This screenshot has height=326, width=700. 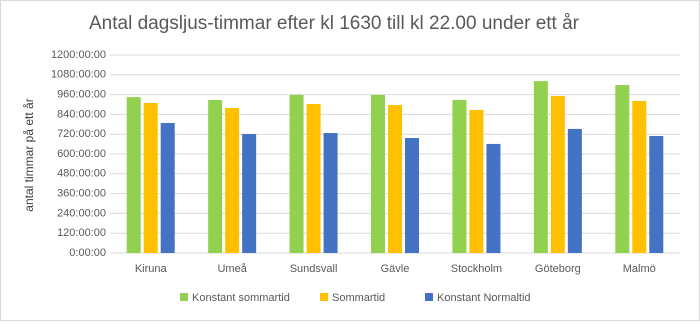 What do you see at coordinates (558, 269) in the screenshot?
I see `x-tick-label: Göteborg` at bounding box center [558, 269].